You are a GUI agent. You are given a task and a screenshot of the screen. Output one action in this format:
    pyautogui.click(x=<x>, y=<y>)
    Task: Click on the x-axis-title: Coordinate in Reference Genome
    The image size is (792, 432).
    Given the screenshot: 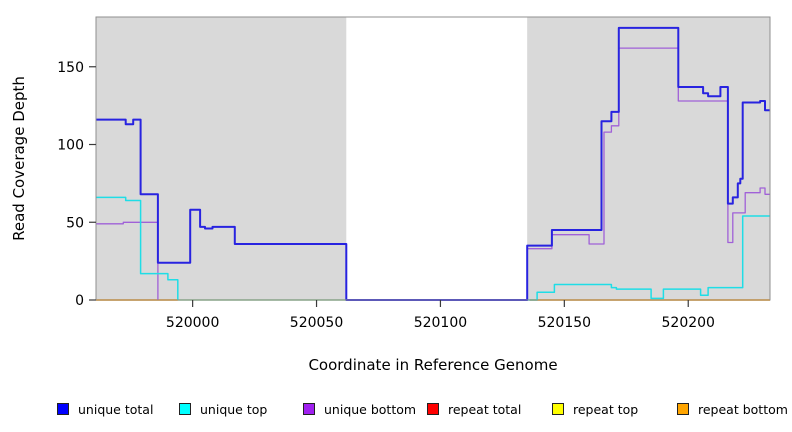 What is the action you would take?
    pyautogui.click(x=432, y=365)
    